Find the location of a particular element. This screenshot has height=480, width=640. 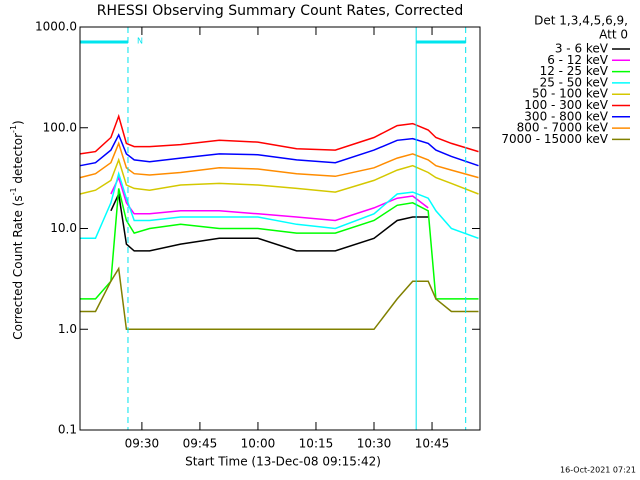

legend-label: 300 - 800 keV is located at coordinates (566, 116).